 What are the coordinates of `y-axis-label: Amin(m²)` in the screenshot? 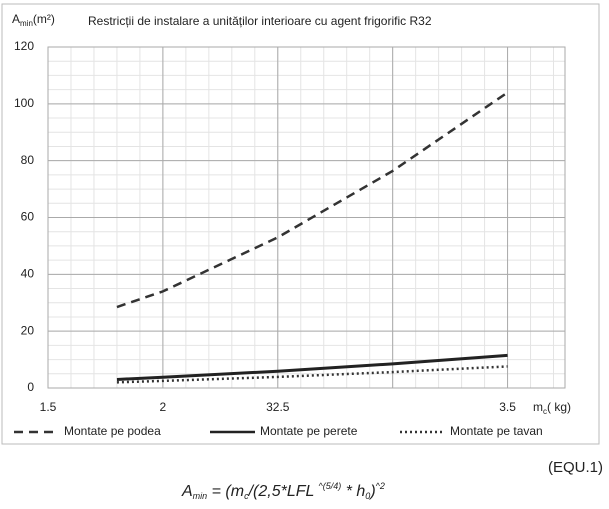 It's located at (33, 20).